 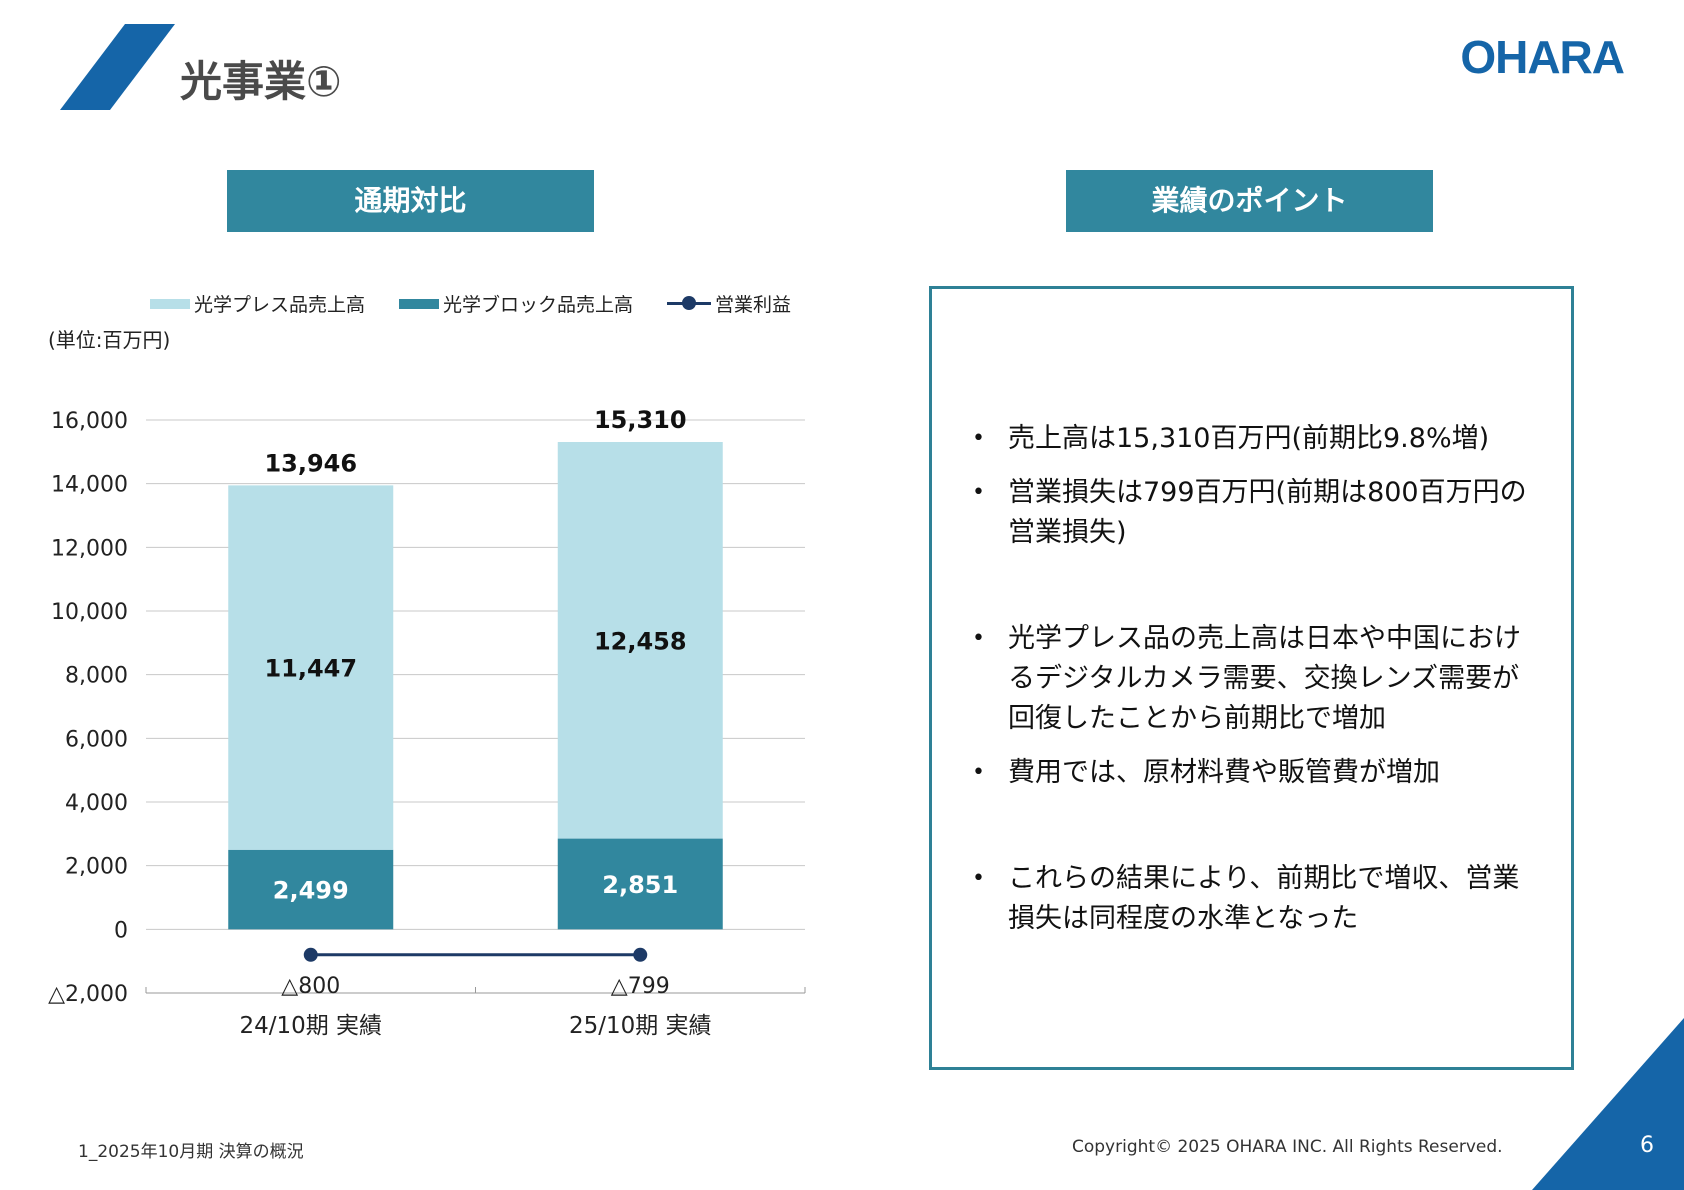 I want to click on profit-label: △799, so click(x=640, y=986).